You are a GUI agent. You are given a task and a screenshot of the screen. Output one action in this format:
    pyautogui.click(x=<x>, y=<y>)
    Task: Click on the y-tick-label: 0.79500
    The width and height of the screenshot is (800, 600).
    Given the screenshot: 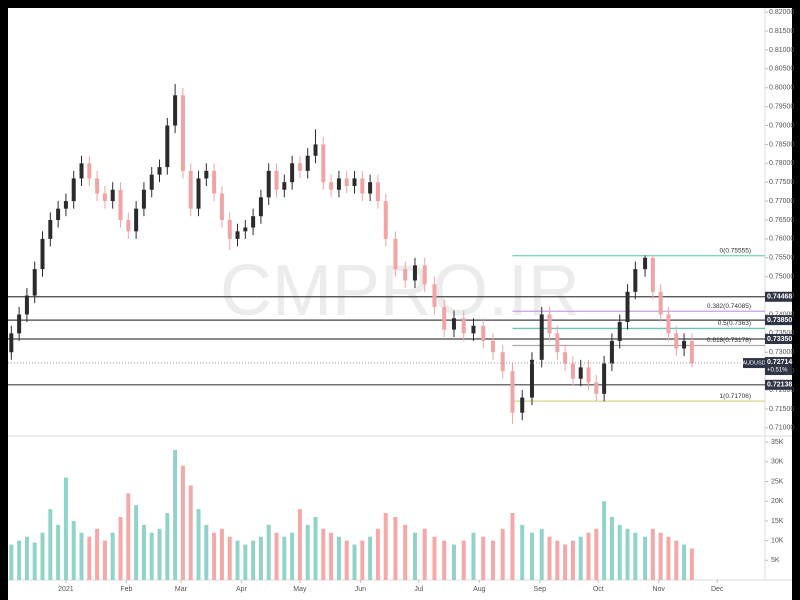 What is the action you would take?
    pyautogui.click(x=781, y=106)
    